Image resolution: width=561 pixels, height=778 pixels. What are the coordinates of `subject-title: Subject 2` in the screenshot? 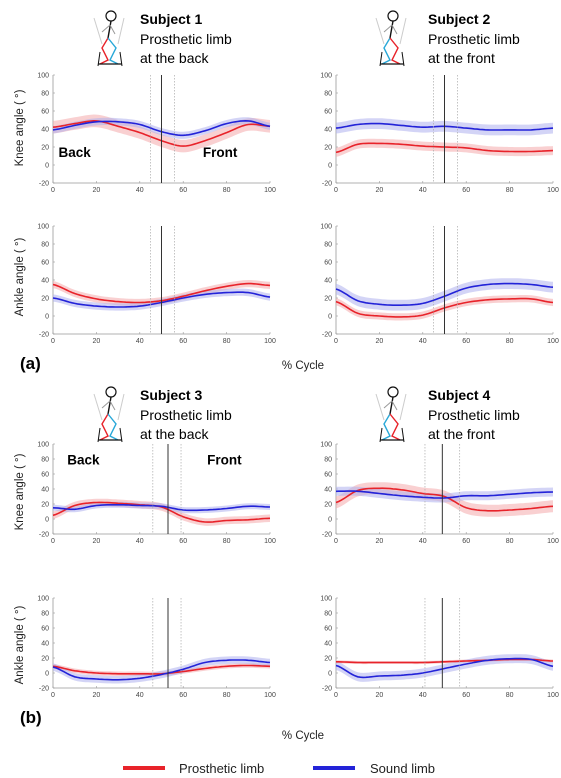 It's located at (459, 19).